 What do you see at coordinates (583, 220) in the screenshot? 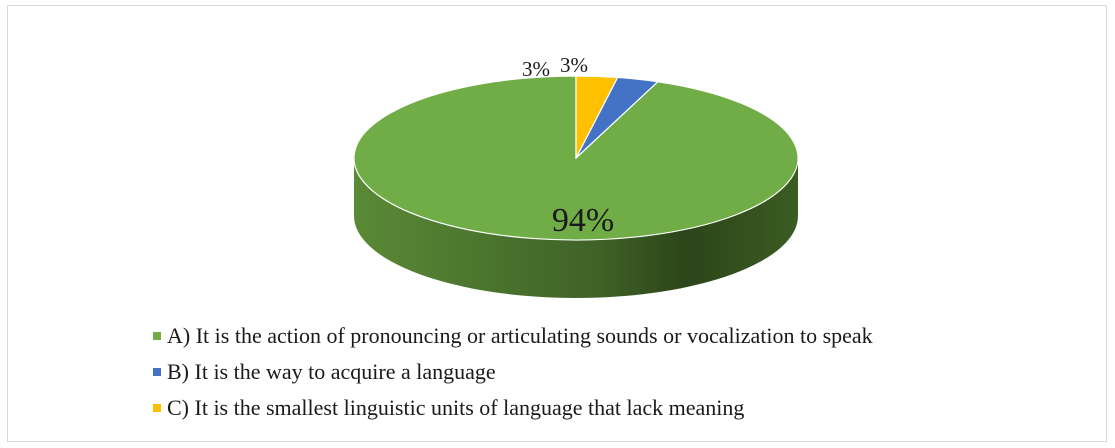
I see `data-label-a: 94%` at bounding box center [583, 220].